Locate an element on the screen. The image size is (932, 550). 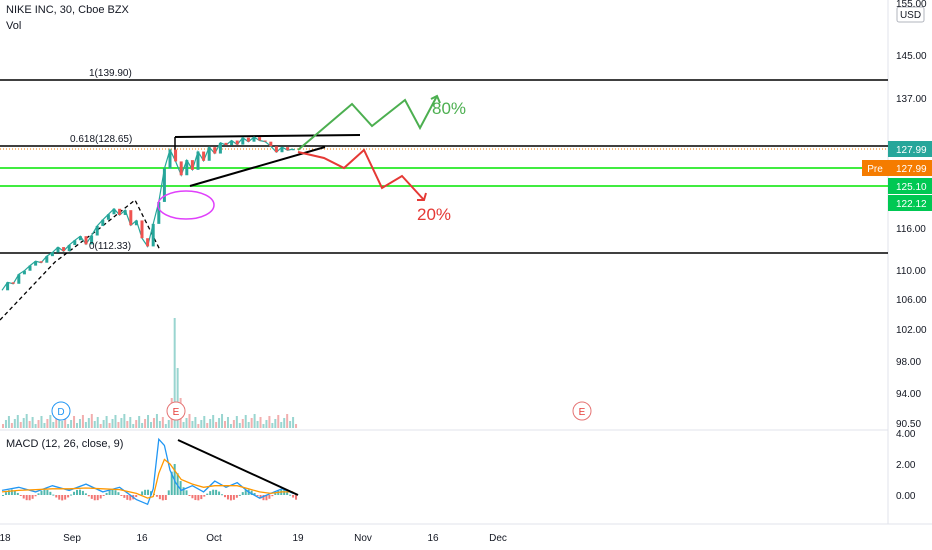
bullish-arrow-head is located at coordinates (435, 99).